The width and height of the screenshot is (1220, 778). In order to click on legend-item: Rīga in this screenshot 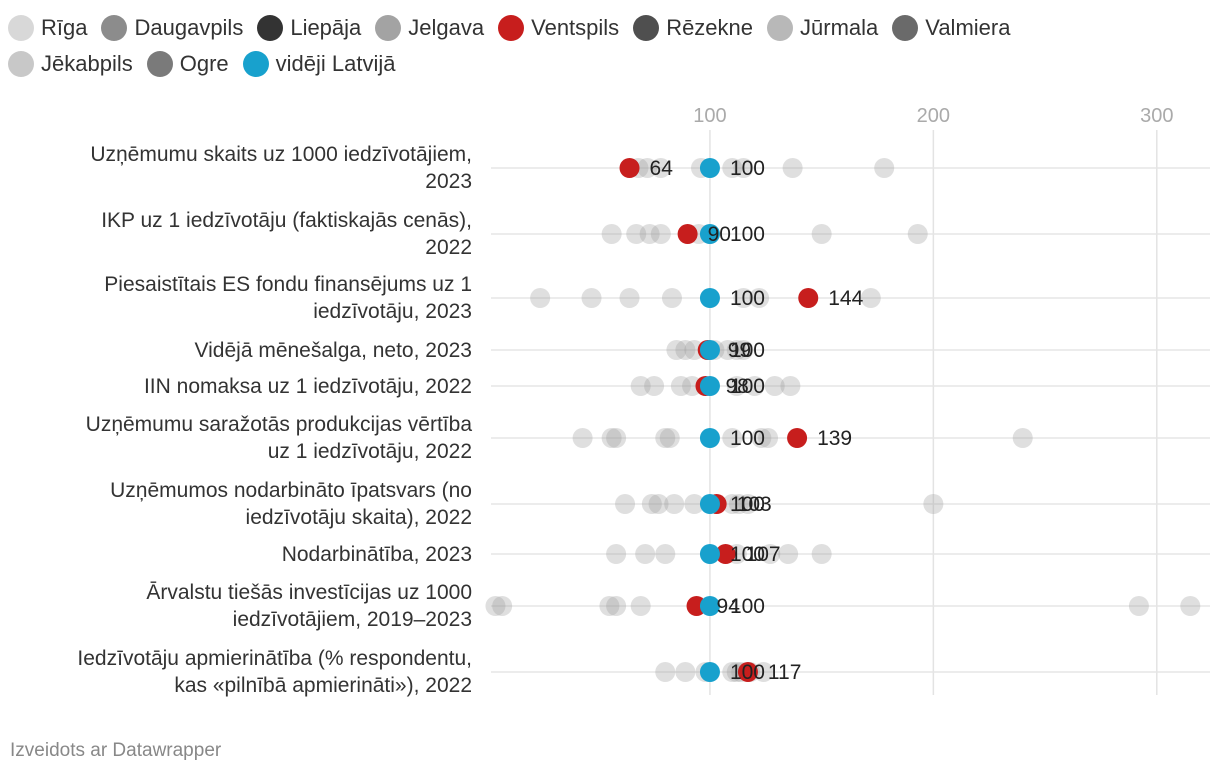, I will do `click(47, 28)`.